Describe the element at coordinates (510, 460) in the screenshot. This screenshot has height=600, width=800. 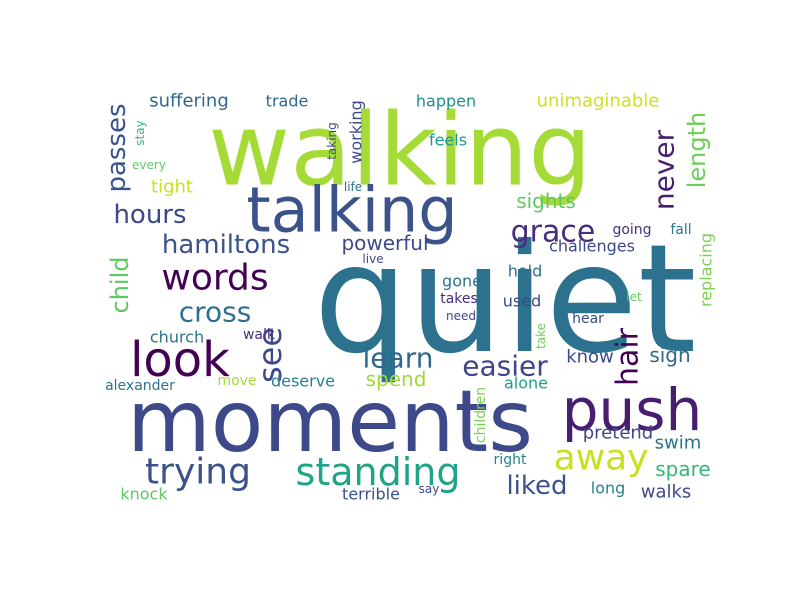
I see `word-right: right` at that location.